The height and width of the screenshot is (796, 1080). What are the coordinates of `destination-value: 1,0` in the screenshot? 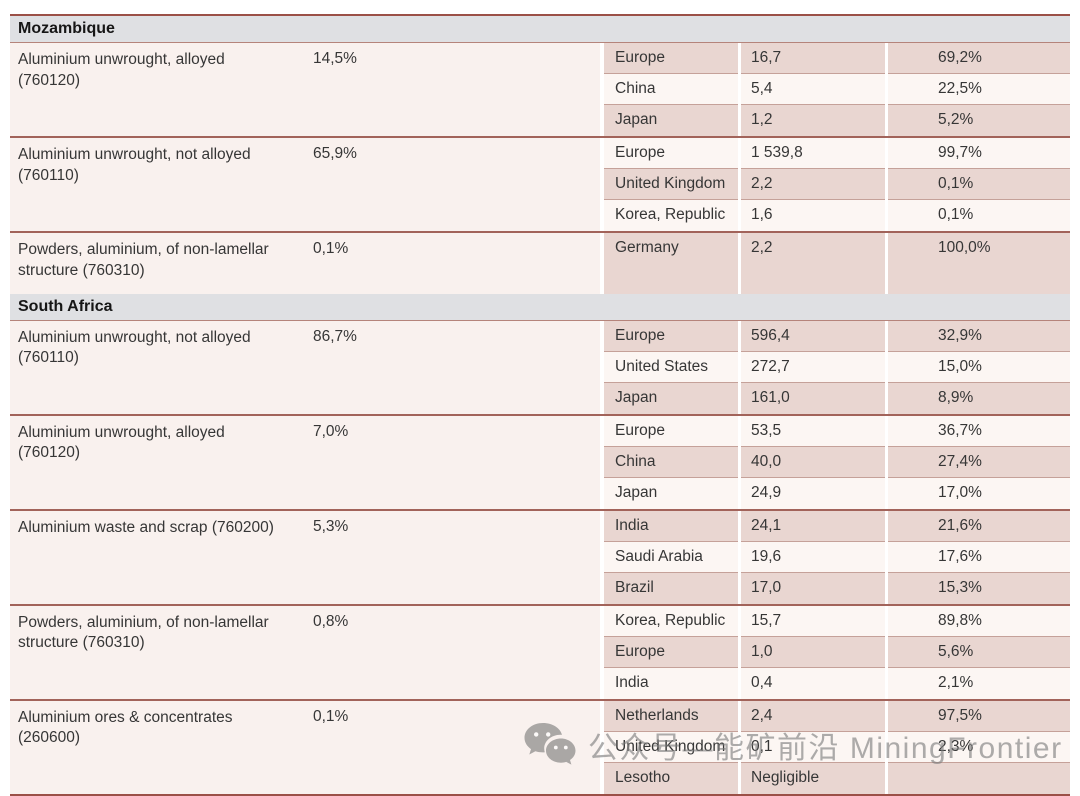 It's located at (813, 652).